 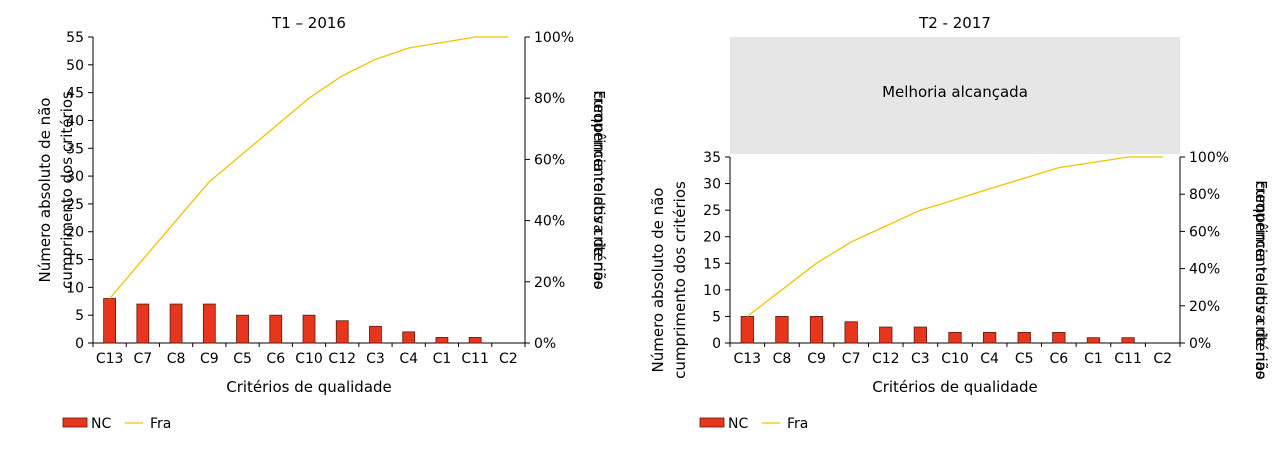 What do you see at coordinates (920, 335) in the screenshot?
I see `bar-C3` at bounding box center [920, 335].